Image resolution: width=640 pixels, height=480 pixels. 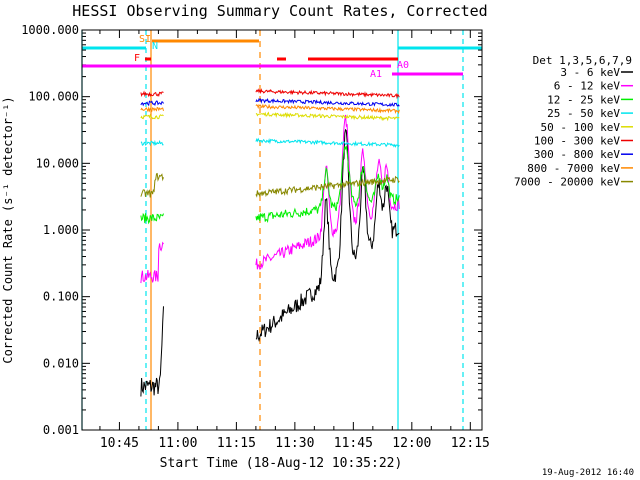 I want to click on x-tick-label: 11:45, so click(x=353, y=443).